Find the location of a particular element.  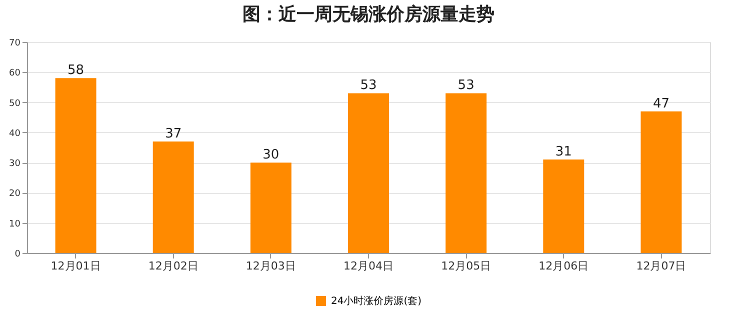

x-tick-label: 12月01日 is located at coordinates (75, 266).